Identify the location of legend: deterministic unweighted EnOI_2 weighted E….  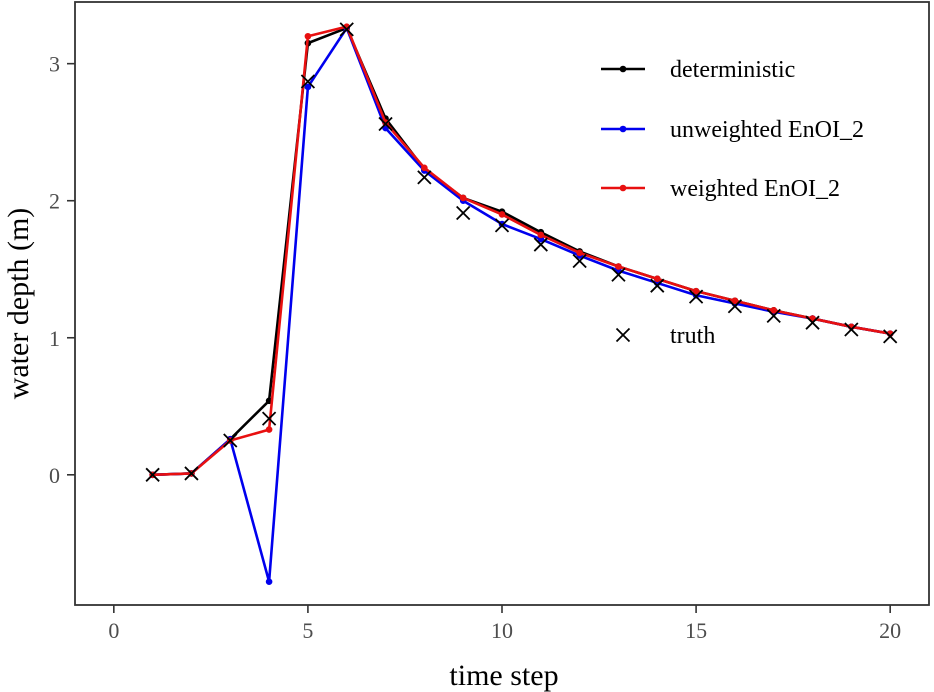
(732, 203).